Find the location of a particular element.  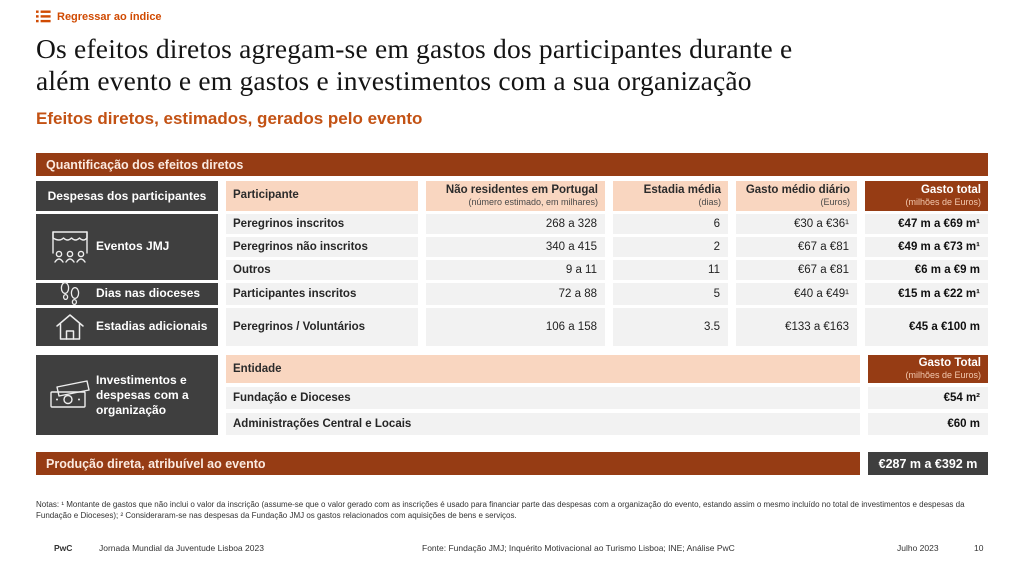

entity-column-header: Entidade is located at coordinates (543, 369).